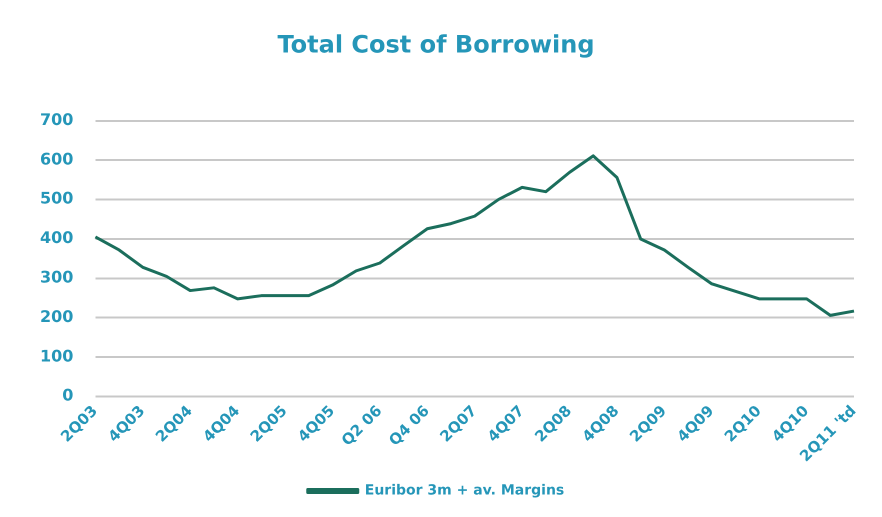  Describe the element at coordinates (464, 490) in the screenshot. I see `legend-label: Euribor 3m + av. Margins` at that location.